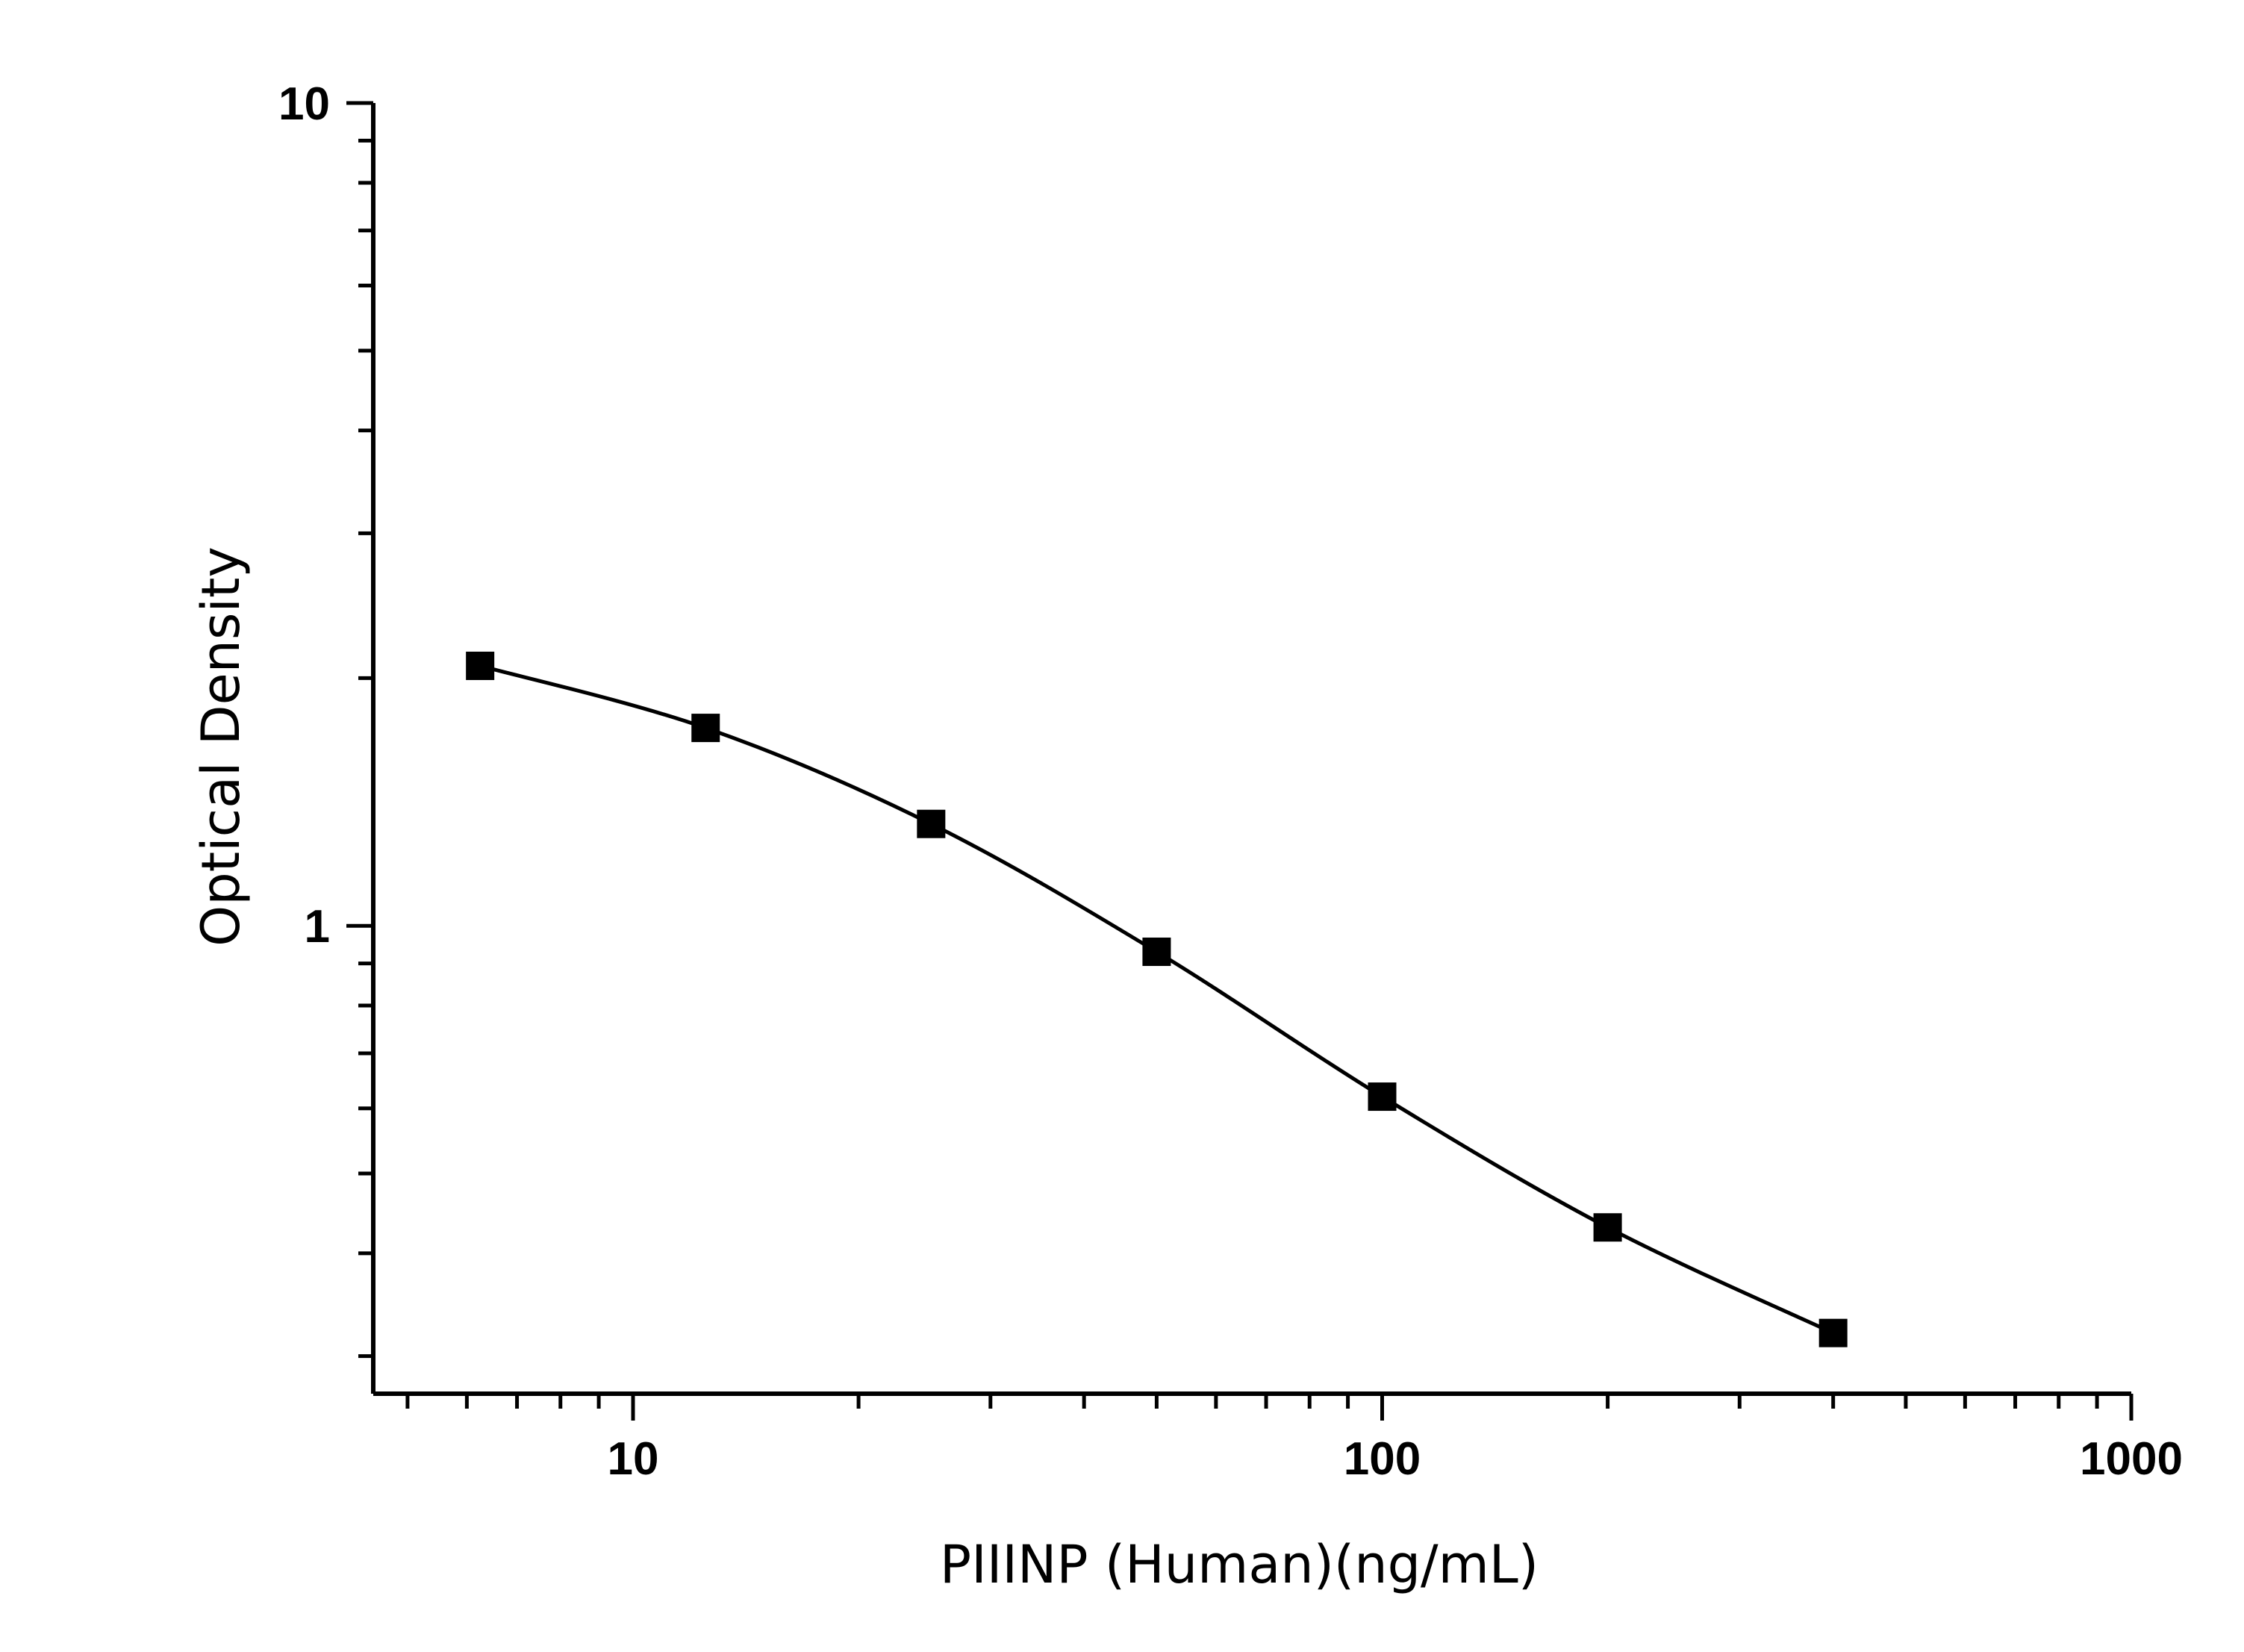 Image resolution: width=2244 pixels, height=1652 pixels. Describe the element at coordinates (304, 104) in the screenshot. I see `y-tick-label: 10` at that location.